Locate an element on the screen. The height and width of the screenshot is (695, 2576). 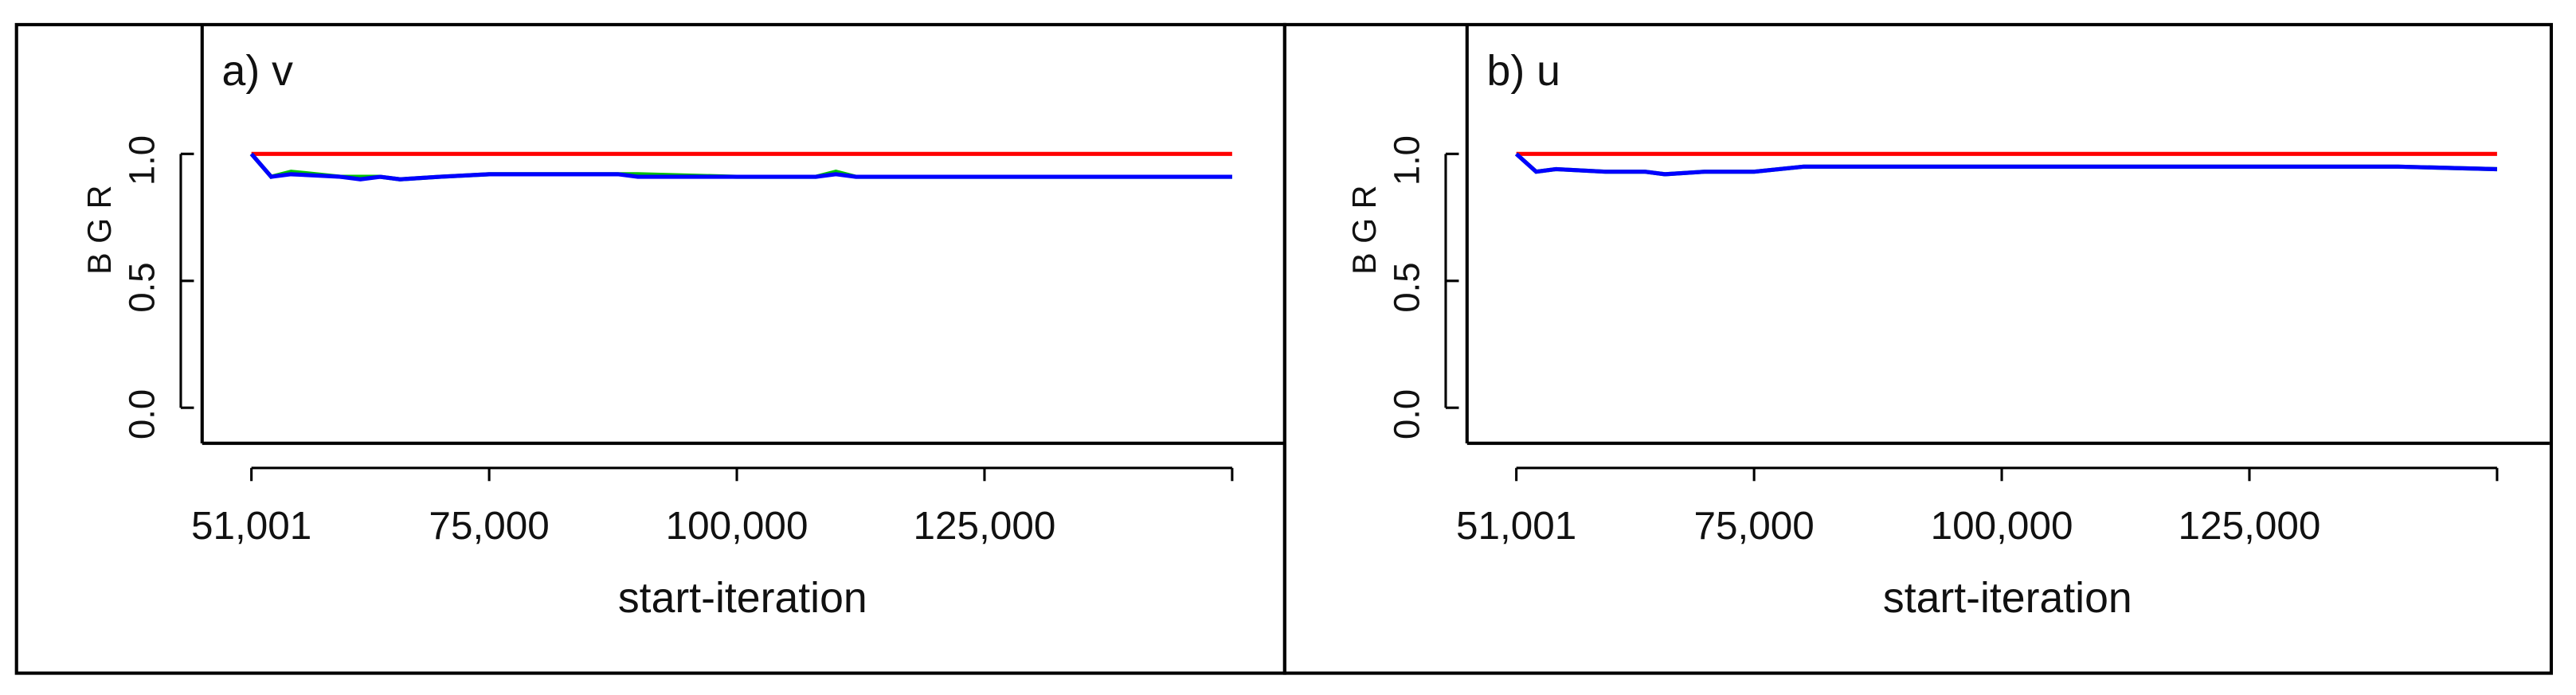
chart-title: a) v is located at coordinates (258, 71).